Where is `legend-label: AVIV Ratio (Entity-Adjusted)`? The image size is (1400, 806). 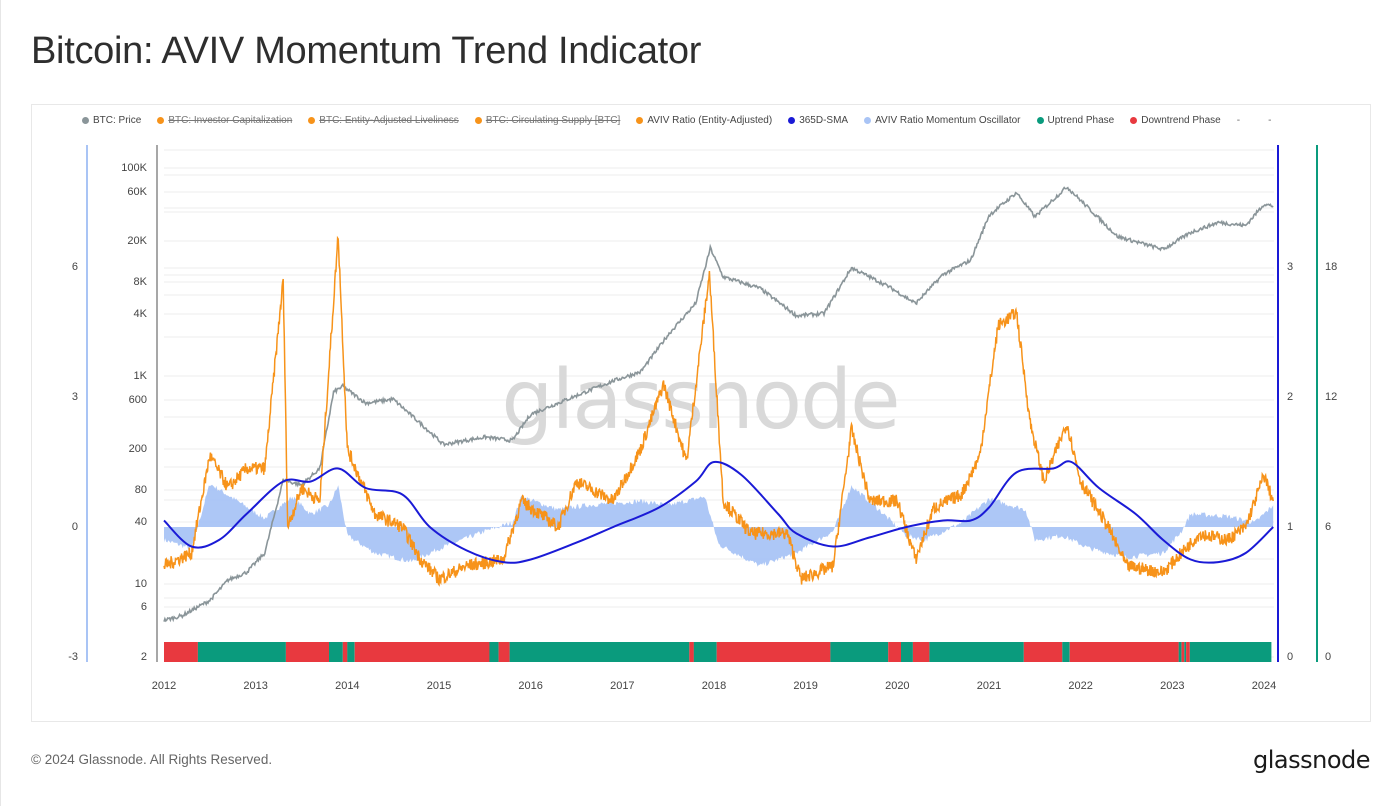
legend-label: AVIV Ratio (Entity-Adjusted) is located at coordinates (710, 120).